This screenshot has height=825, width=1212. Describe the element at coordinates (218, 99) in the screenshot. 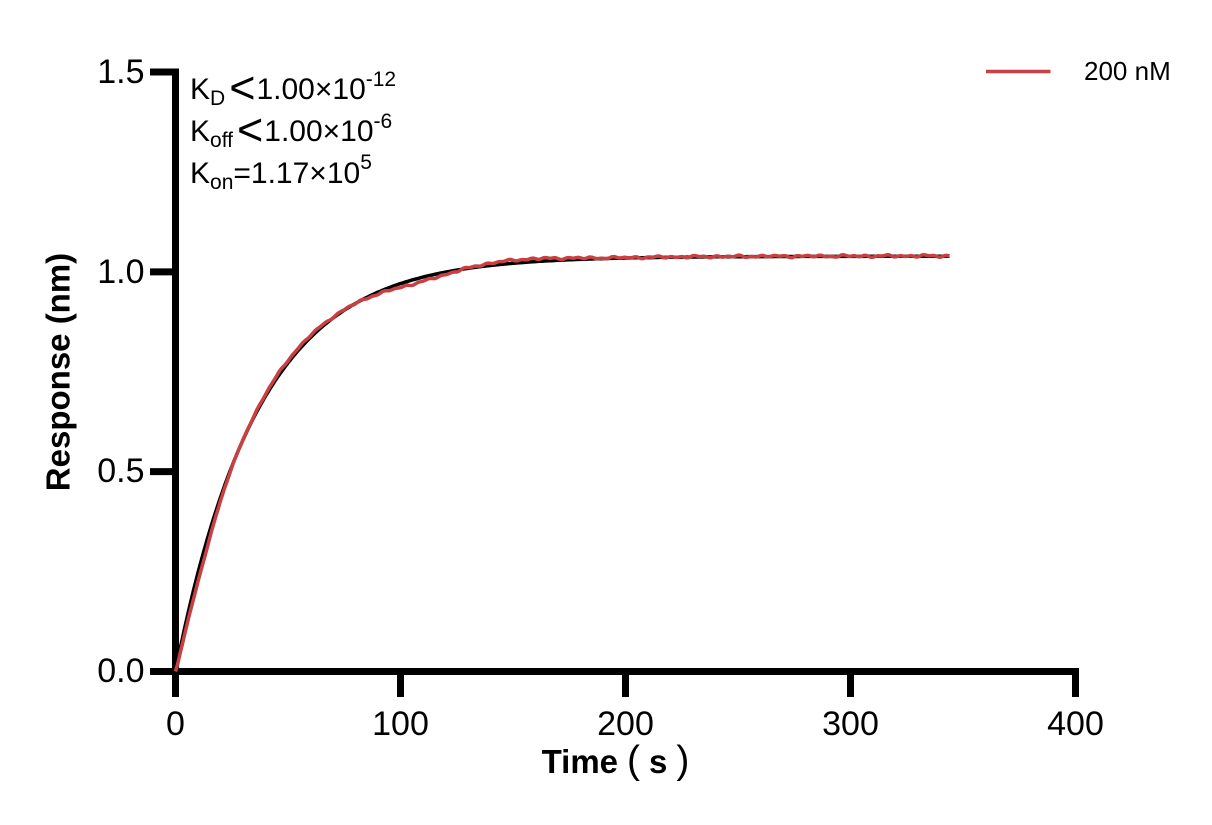

I see `kd-subscript: D` at that location.